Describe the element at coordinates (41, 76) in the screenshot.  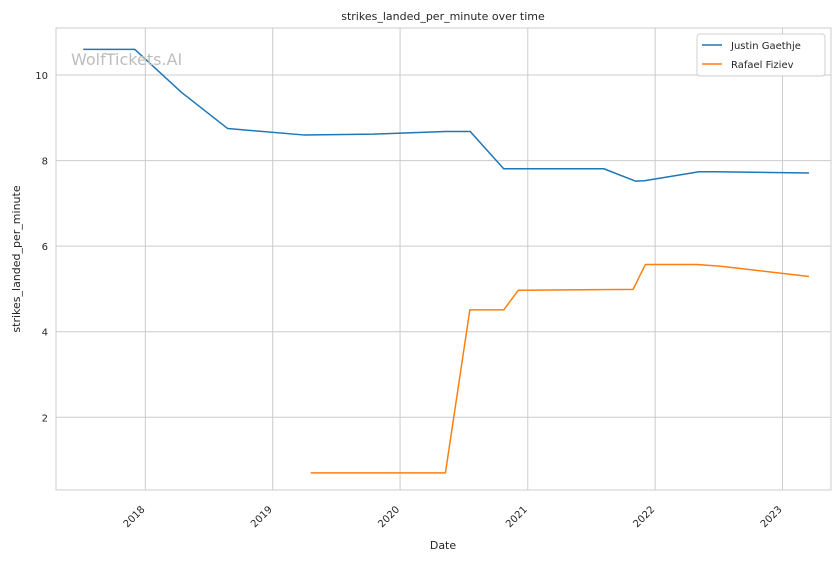
I see `y-tick-label: 10` at that location.